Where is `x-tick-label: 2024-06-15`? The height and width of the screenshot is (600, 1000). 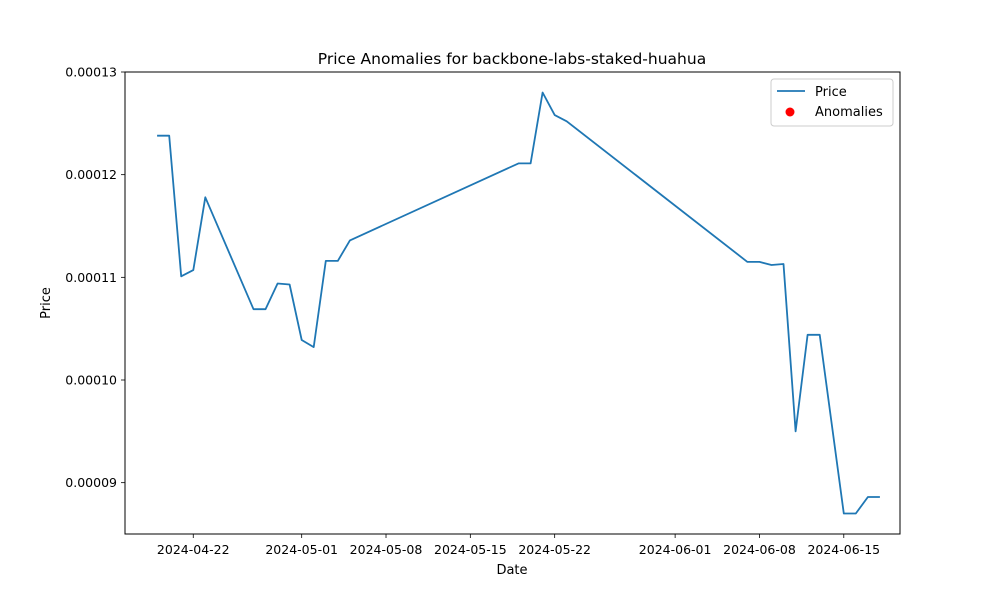
x-tick-label: 2024-06-15 is located at coordinates (843, 549).